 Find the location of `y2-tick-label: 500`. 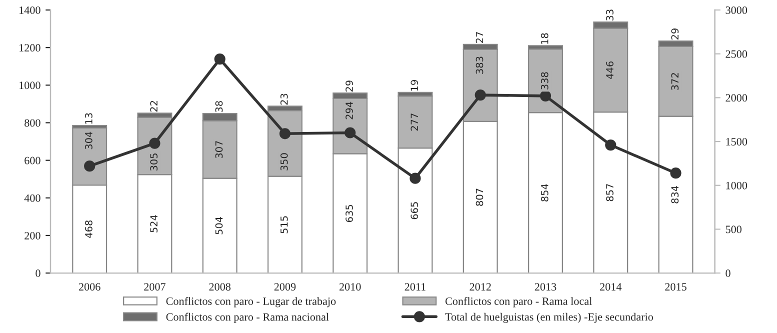

y2-tick-label: 500 is located at coordinates (734, 230).